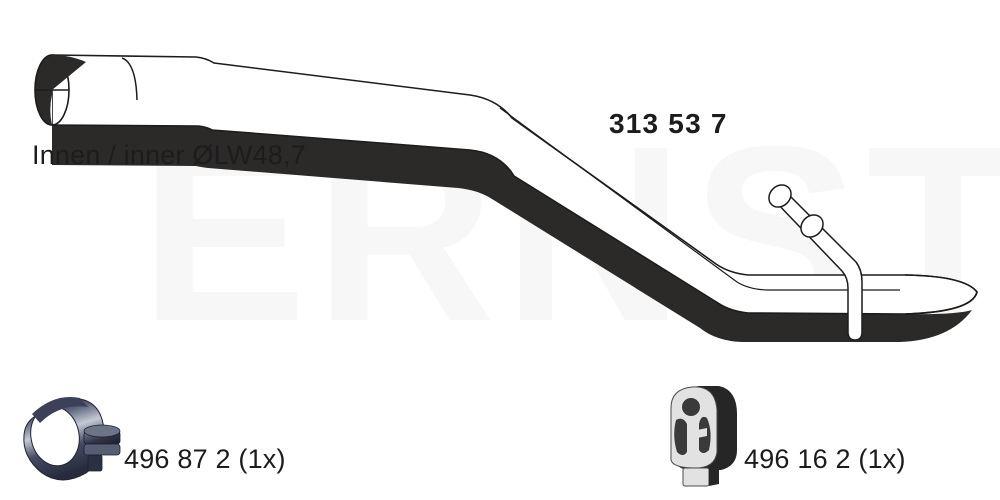  Describe the element at coordinates (205, 459) in the screenshot. I see `clamp-part-label: 496 87 2 (1x)` at that location.